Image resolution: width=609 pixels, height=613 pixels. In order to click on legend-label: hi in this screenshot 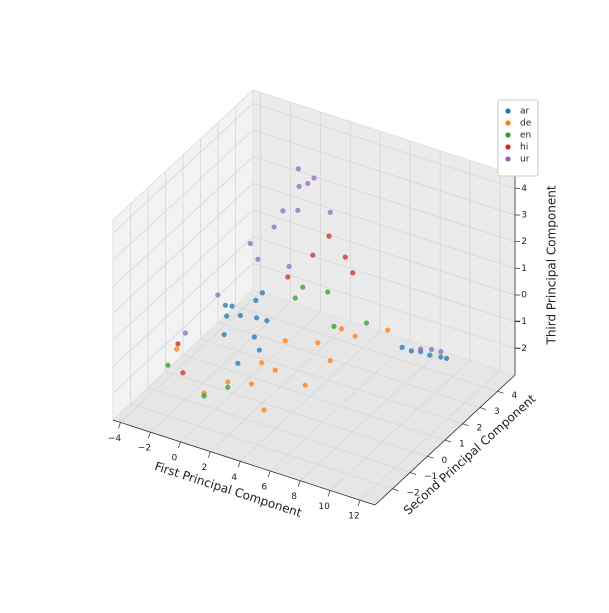, I will do `click(524, 148)`.